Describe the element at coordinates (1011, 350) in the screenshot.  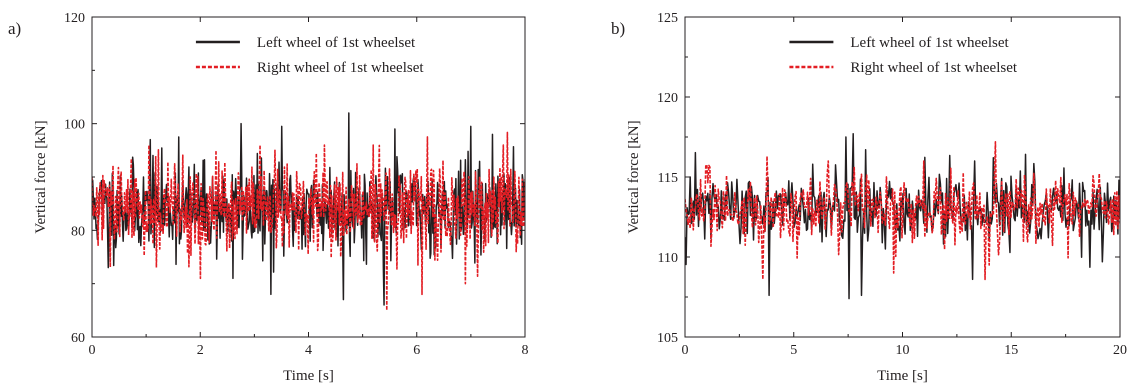
I see `x-tick-label: 15` at that location.